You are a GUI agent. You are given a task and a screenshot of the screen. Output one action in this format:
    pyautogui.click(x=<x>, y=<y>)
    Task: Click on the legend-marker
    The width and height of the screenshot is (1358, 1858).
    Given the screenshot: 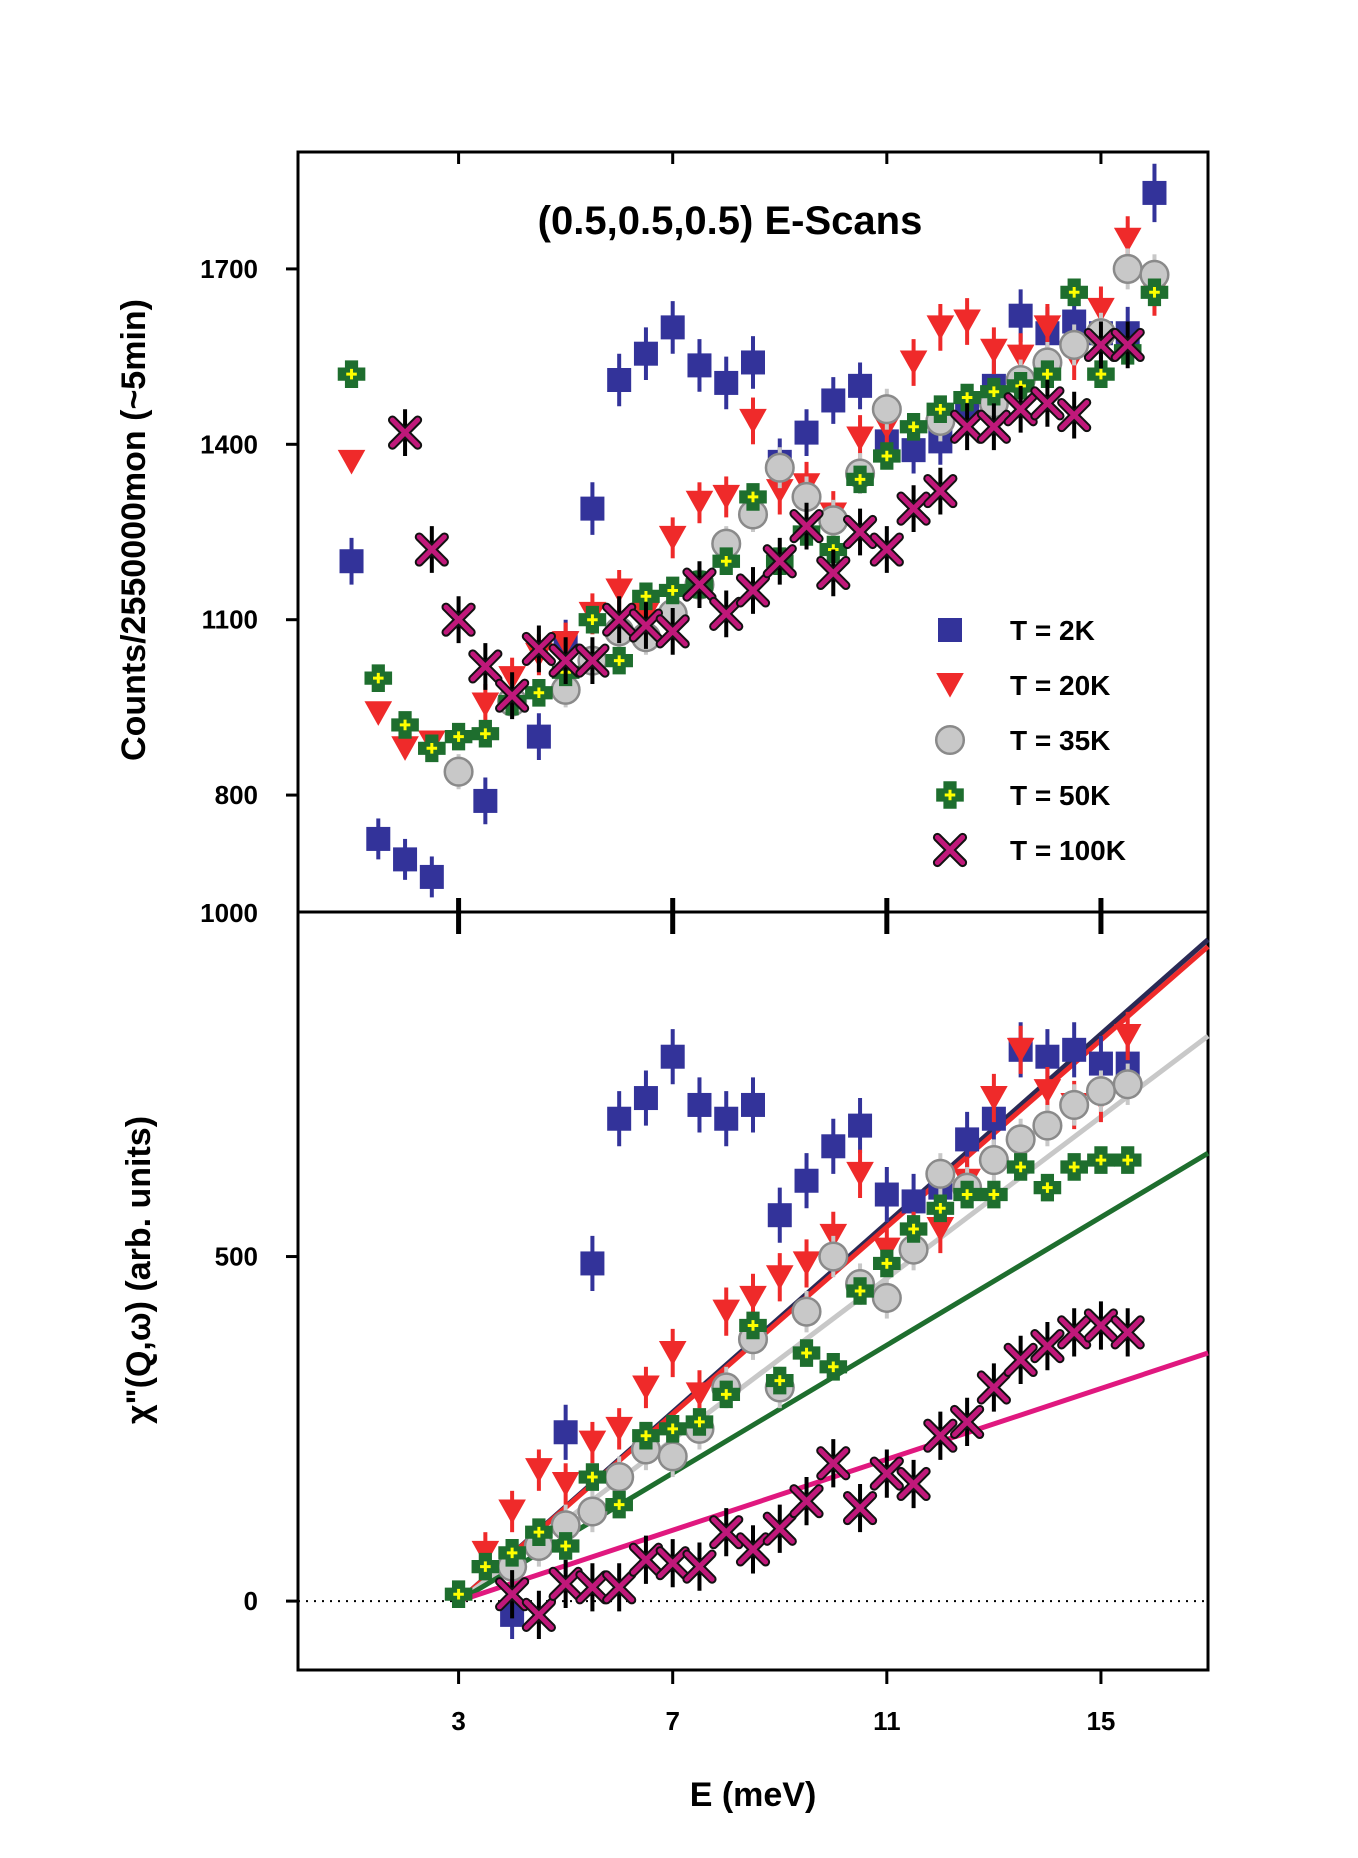 What is the action you would take?
    pyautogui.click(x=950, y=740)
    